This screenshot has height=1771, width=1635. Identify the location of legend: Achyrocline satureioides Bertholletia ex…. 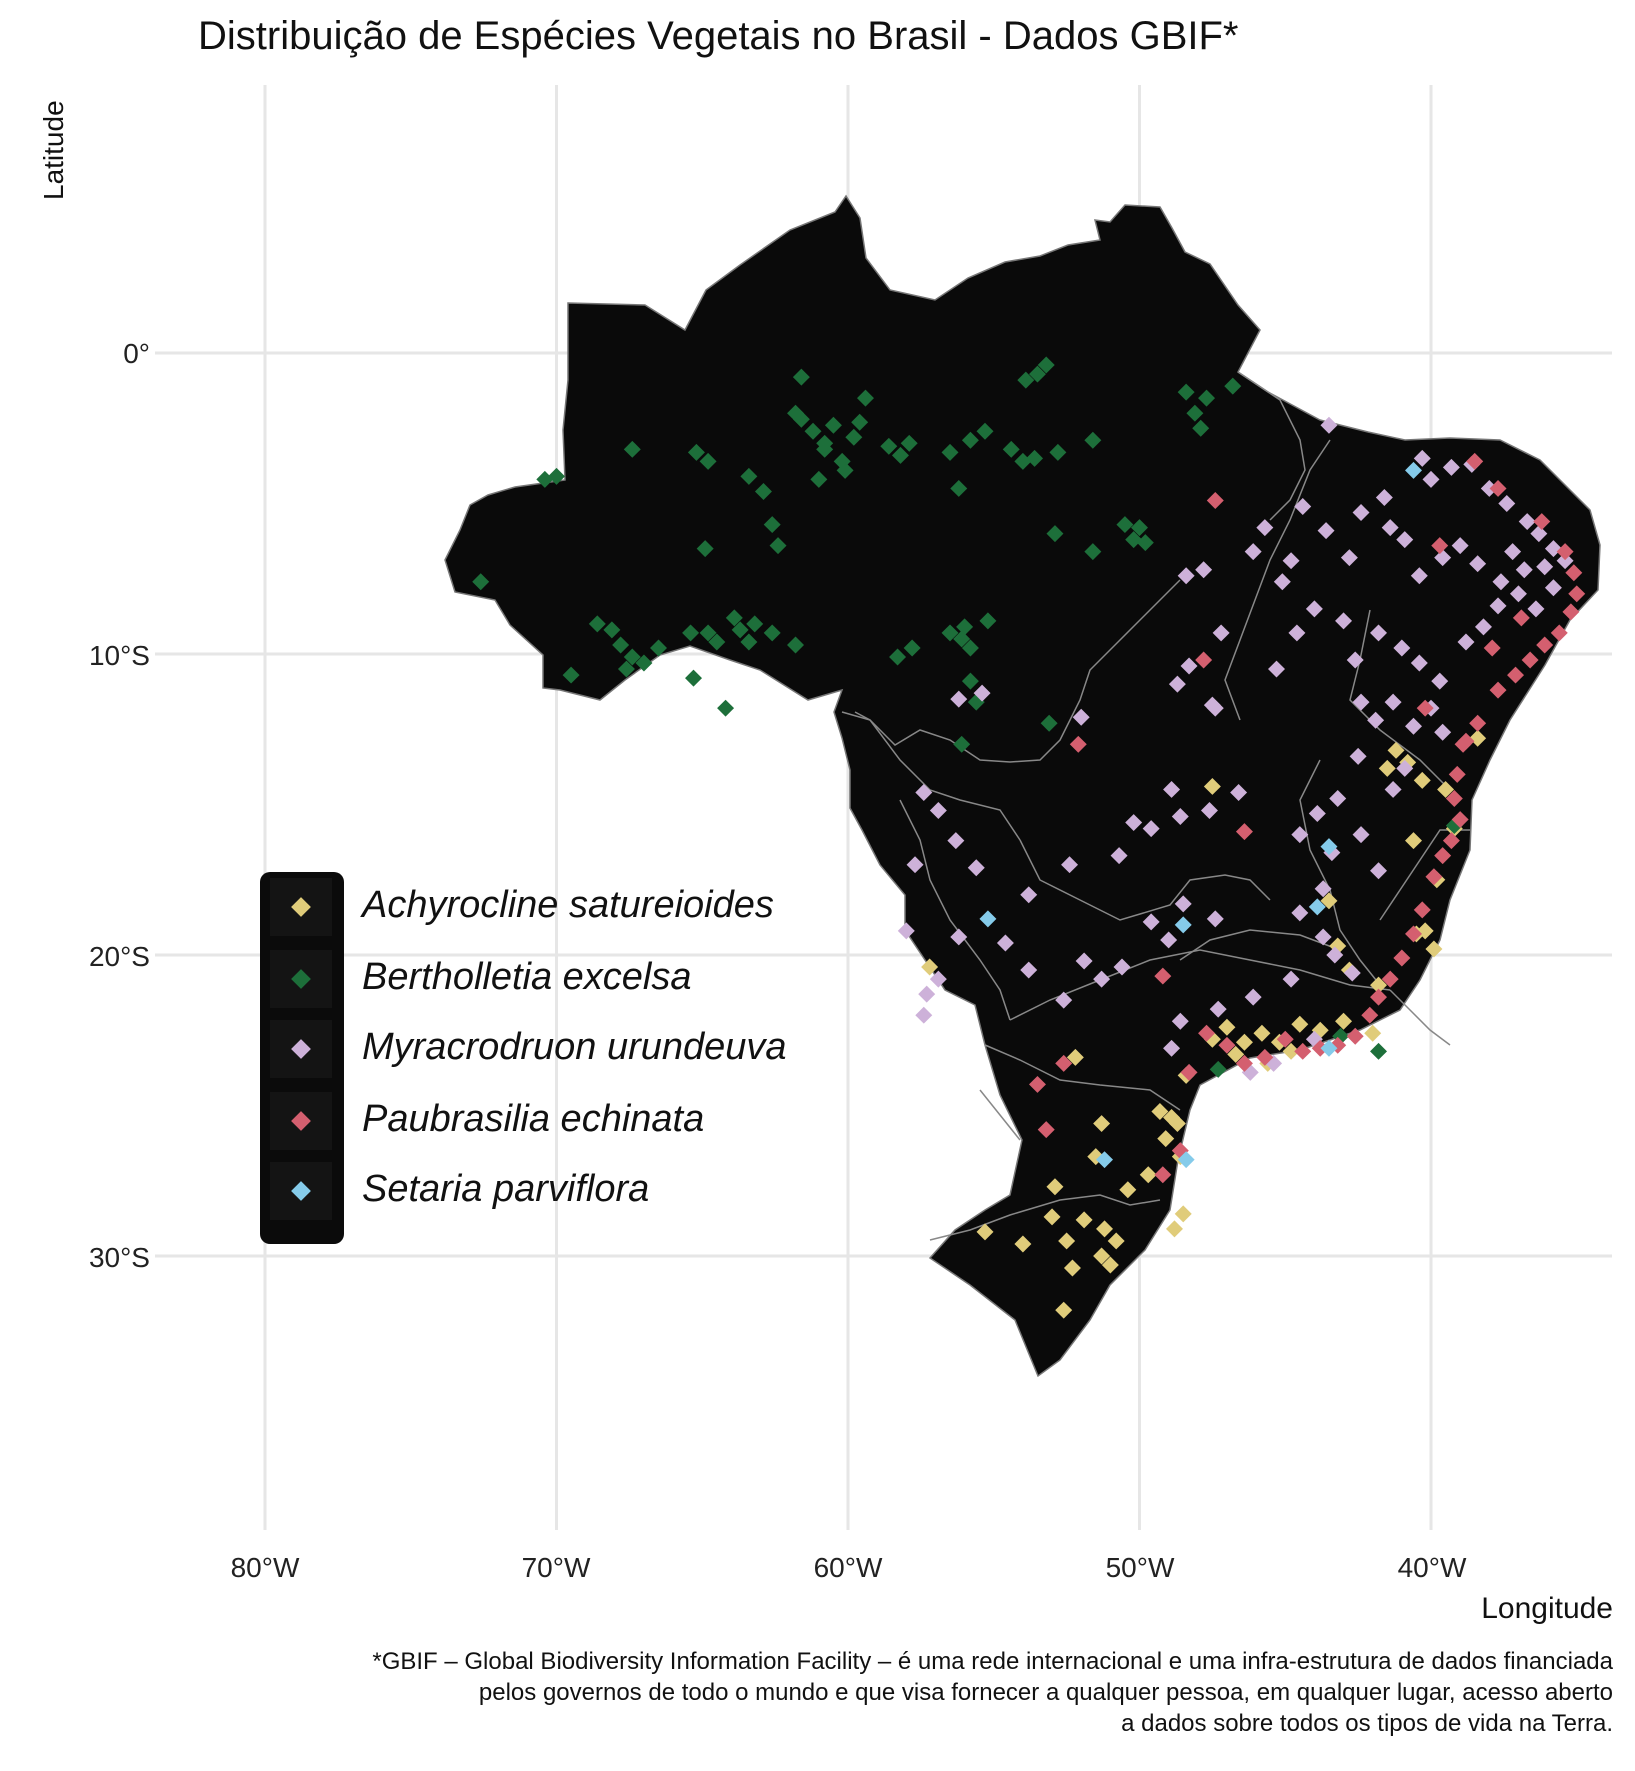
(523, 1058).